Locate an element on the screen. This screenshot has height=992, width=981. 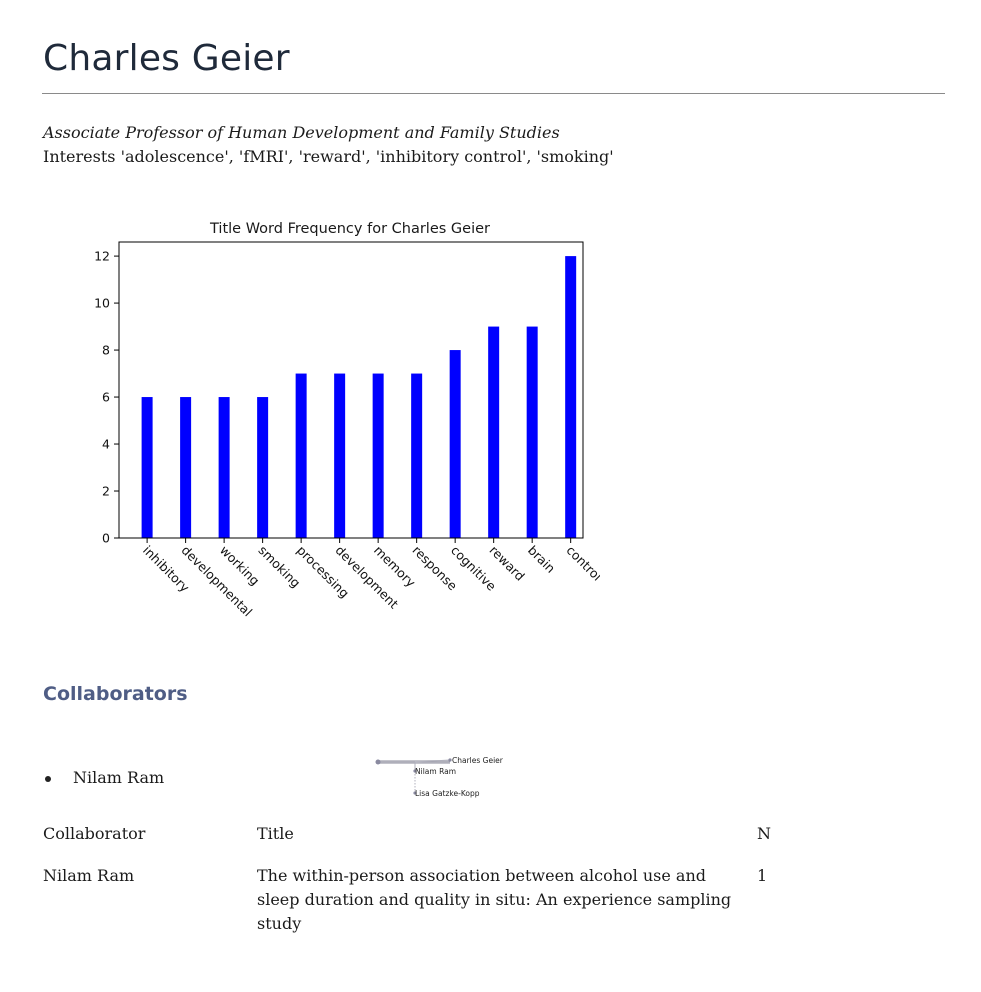
table-cell-n: 1 is located at coordinates (762, 876).